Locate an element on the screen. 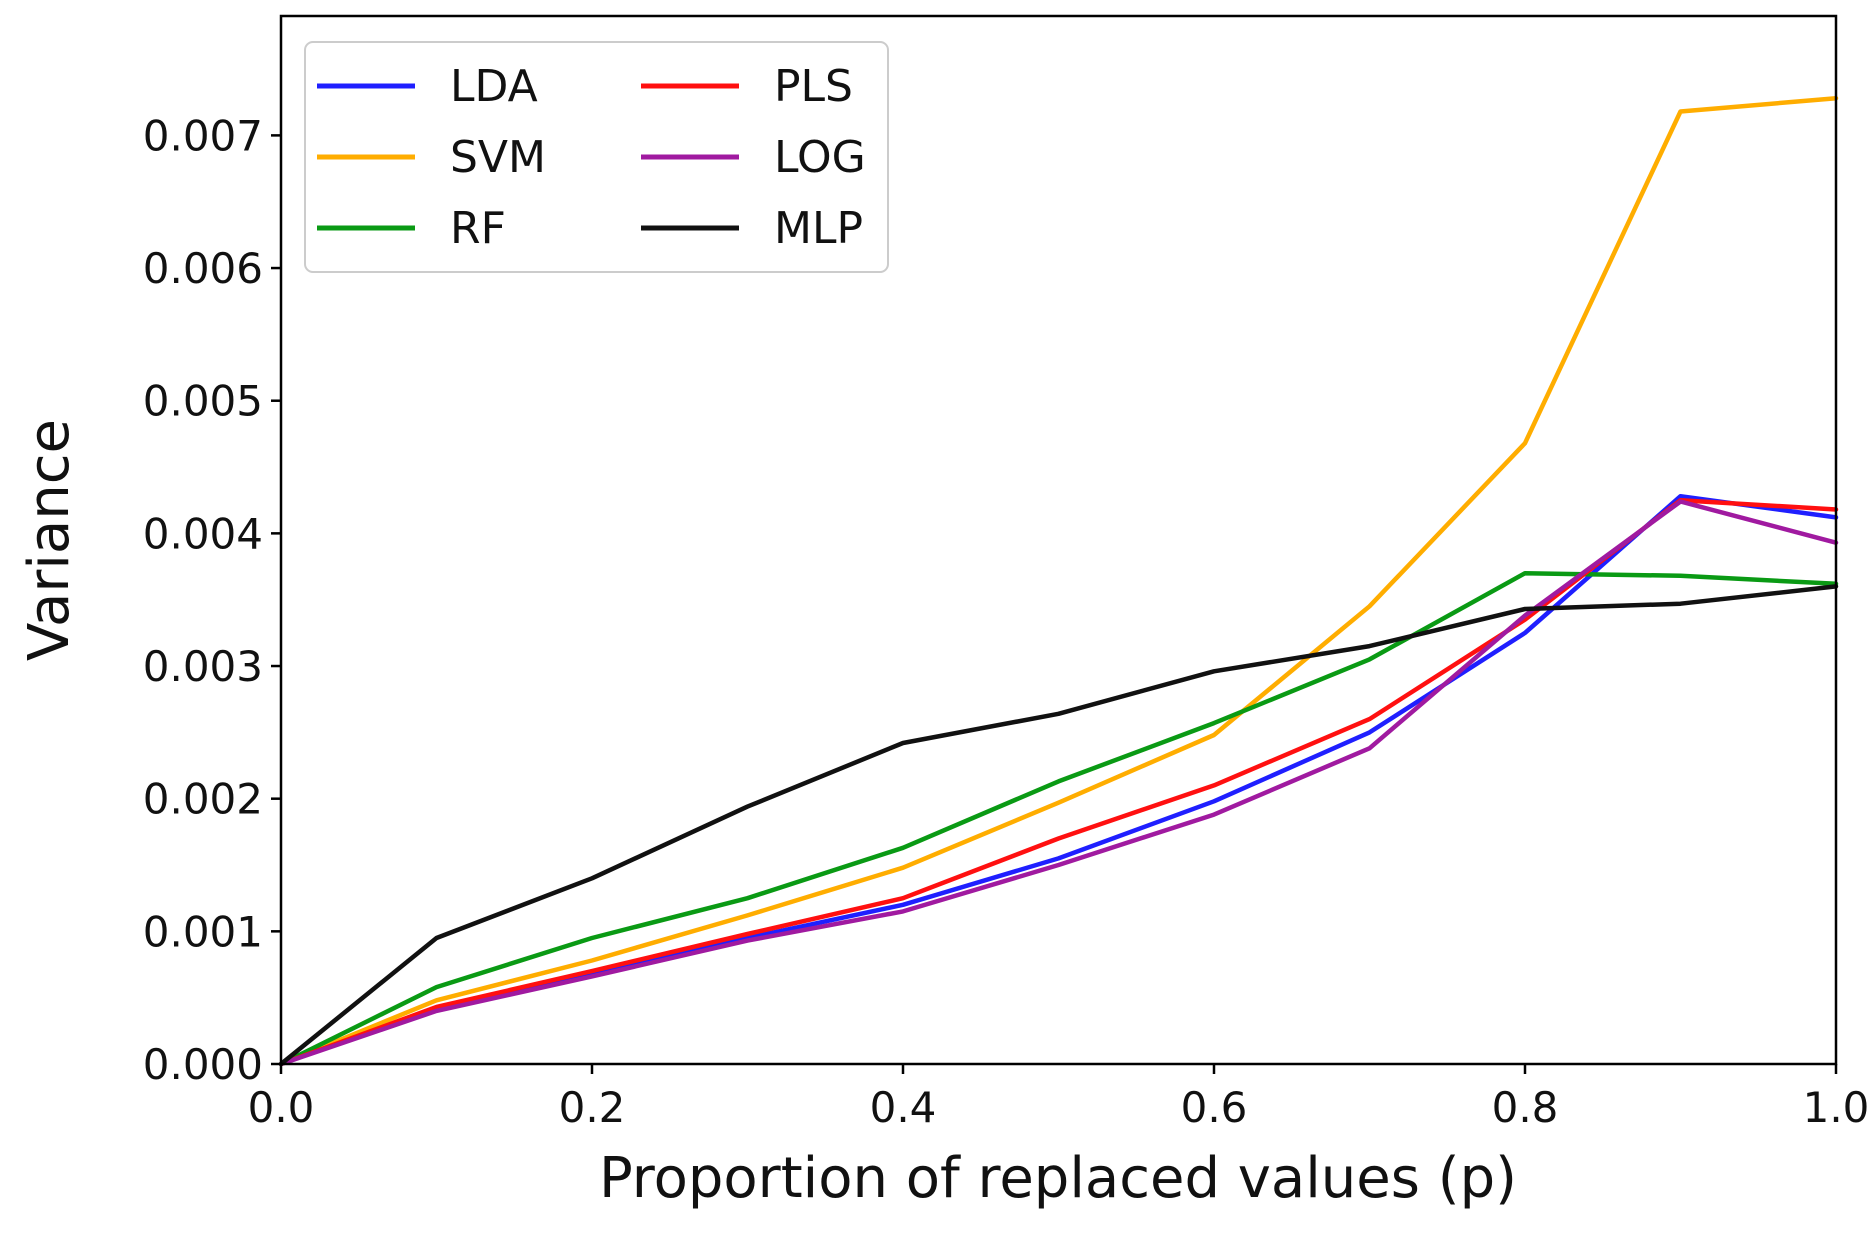 This screenshot has height=1242, width=1871. legend-box is located at coordinates (596, 157).